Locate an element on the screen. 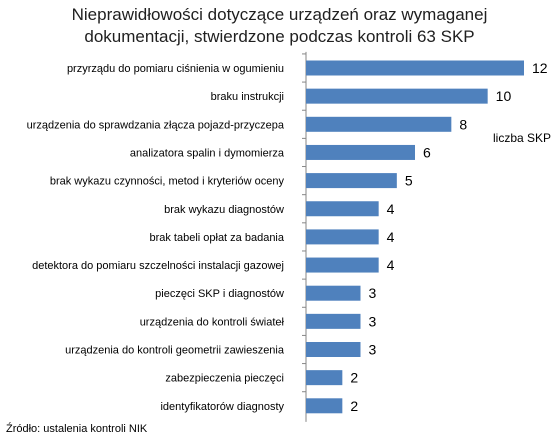 The image size is (559, 441). data-label: 10 is located at coordinates (504, 96).